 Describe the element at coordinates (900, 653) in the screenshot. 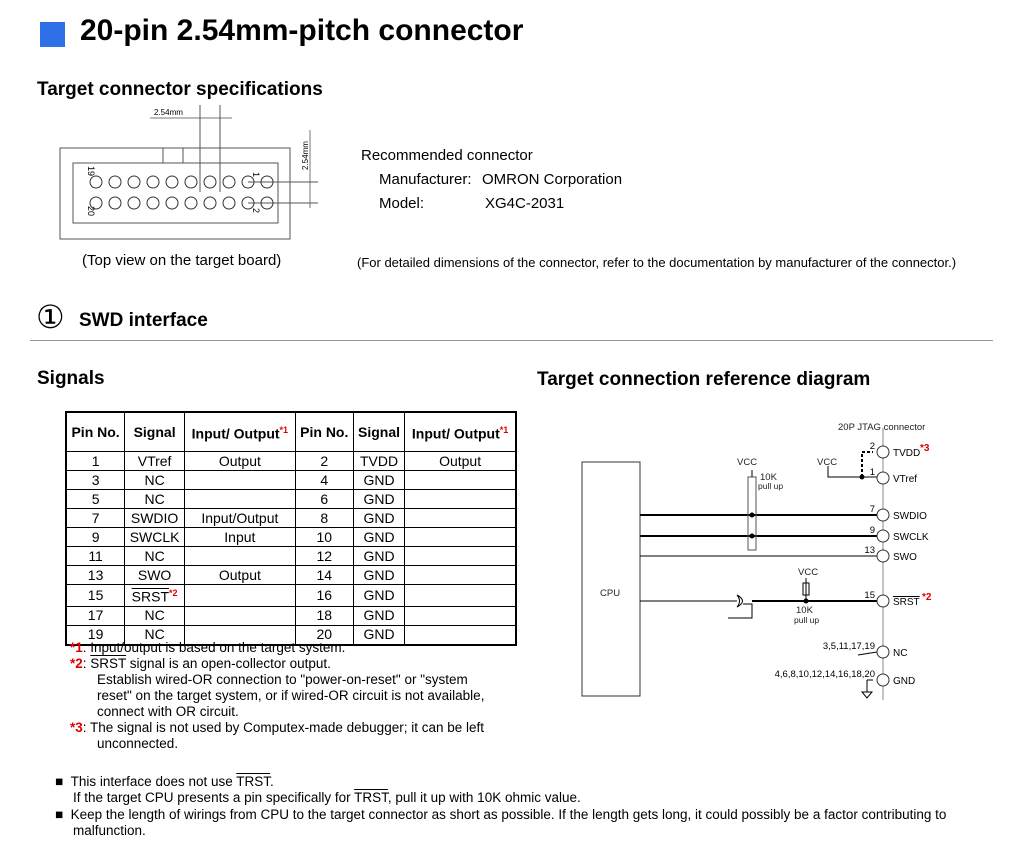

I see `pin-label: NC` at that location.